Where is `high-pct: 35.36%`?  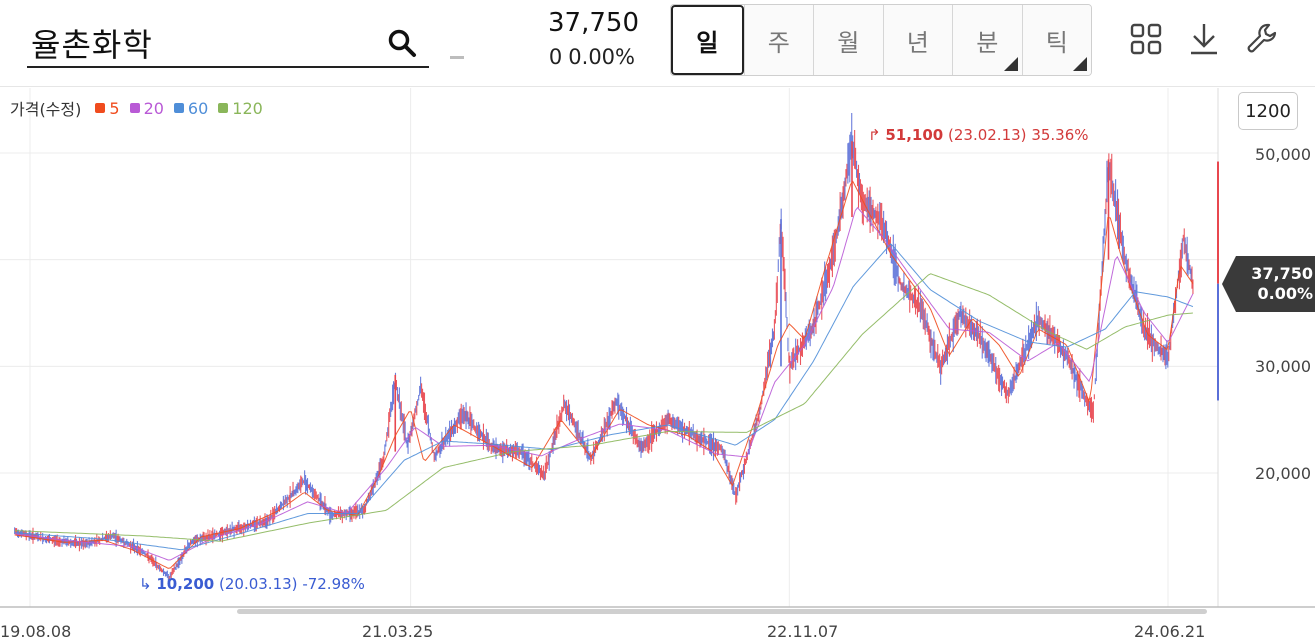
high-pct: 35.36% is located at coordinates (1060, 135).